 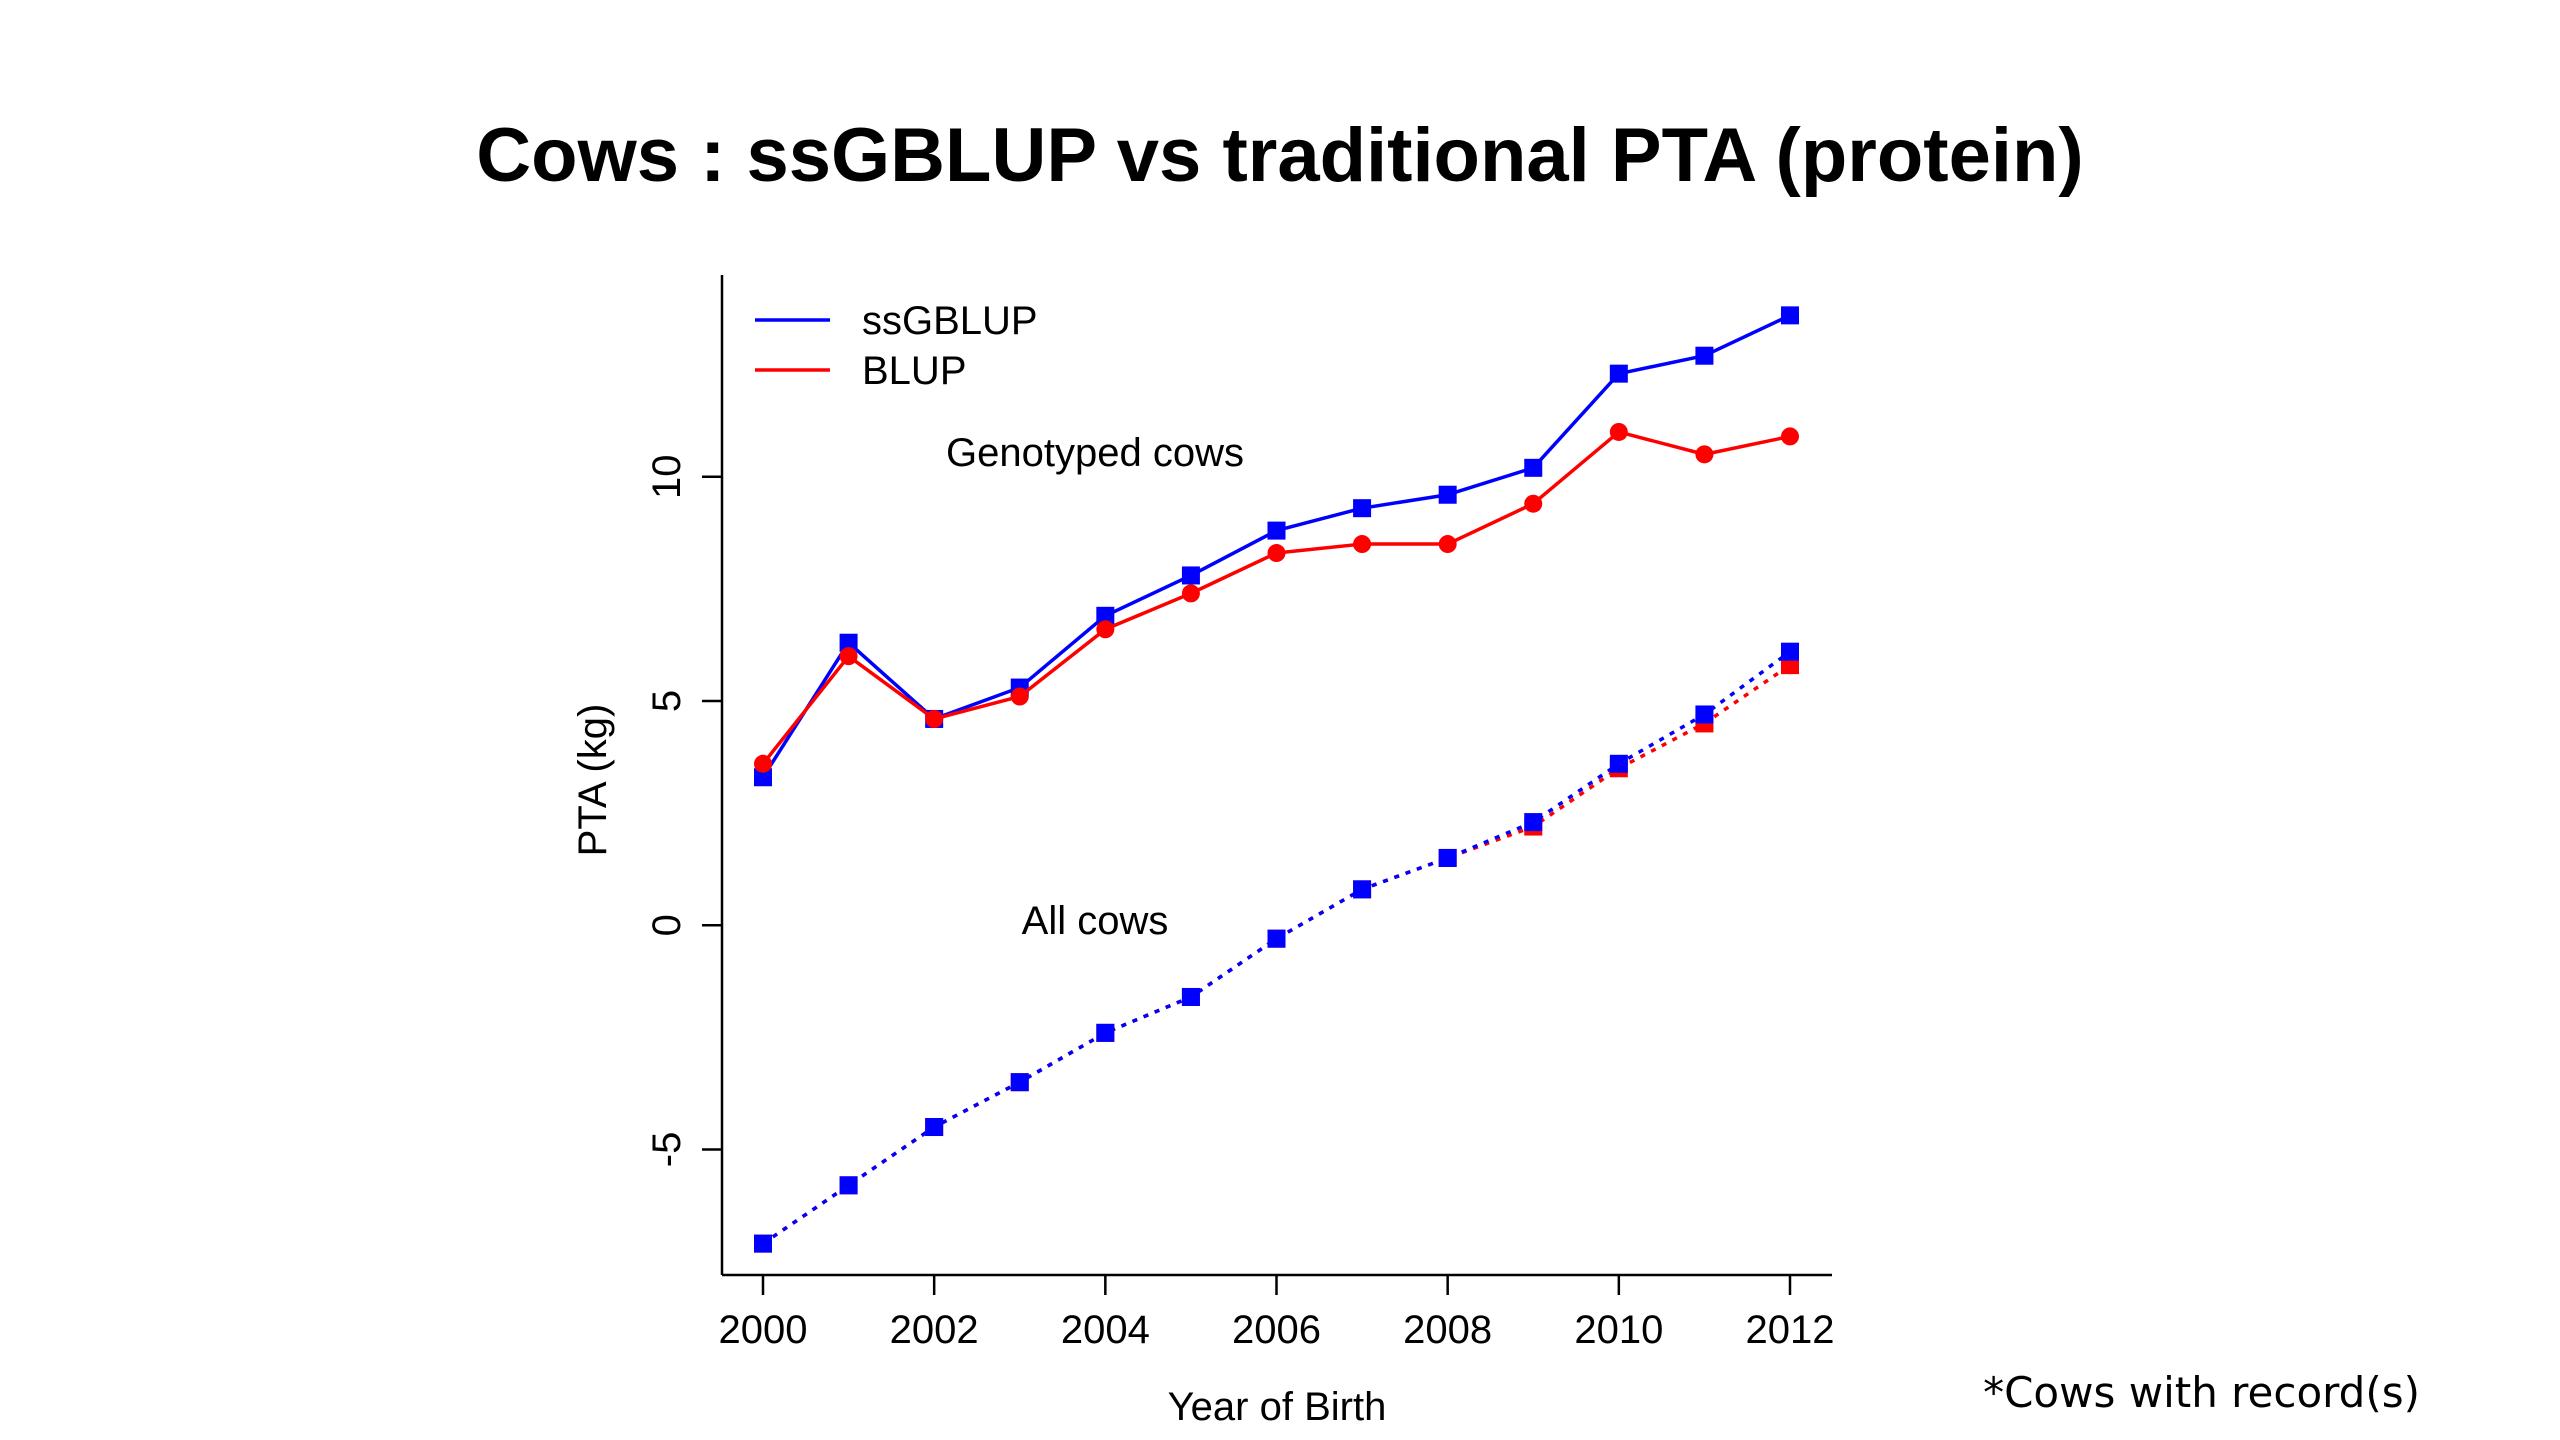 I want to click on y-tick-label: -5, so click(x=667, y=1150).